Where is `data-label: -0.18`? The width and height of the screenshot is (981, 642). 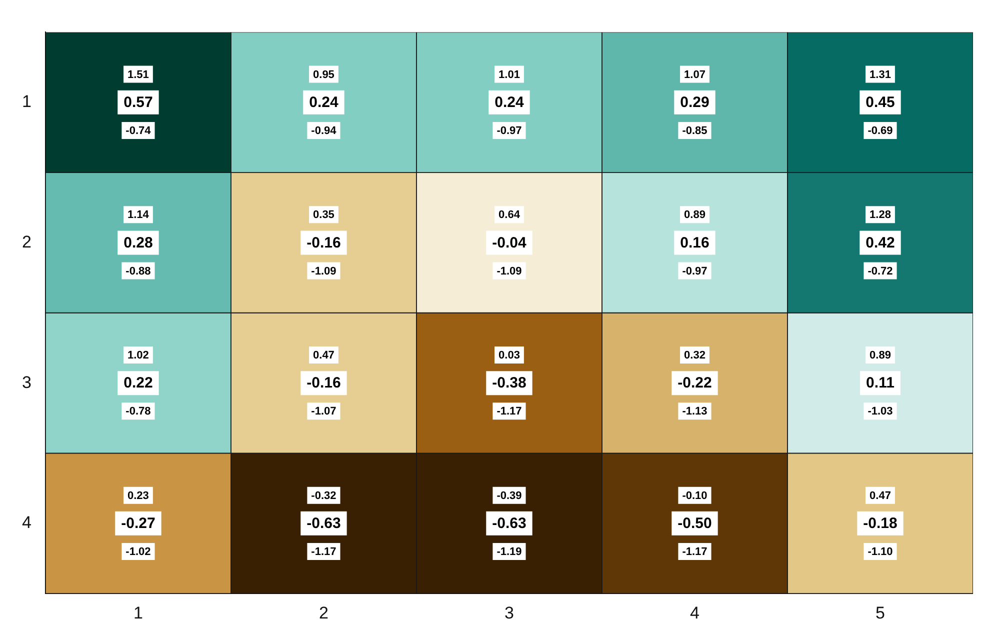
data-label: -0.18 is located at coordinates (880, 523).